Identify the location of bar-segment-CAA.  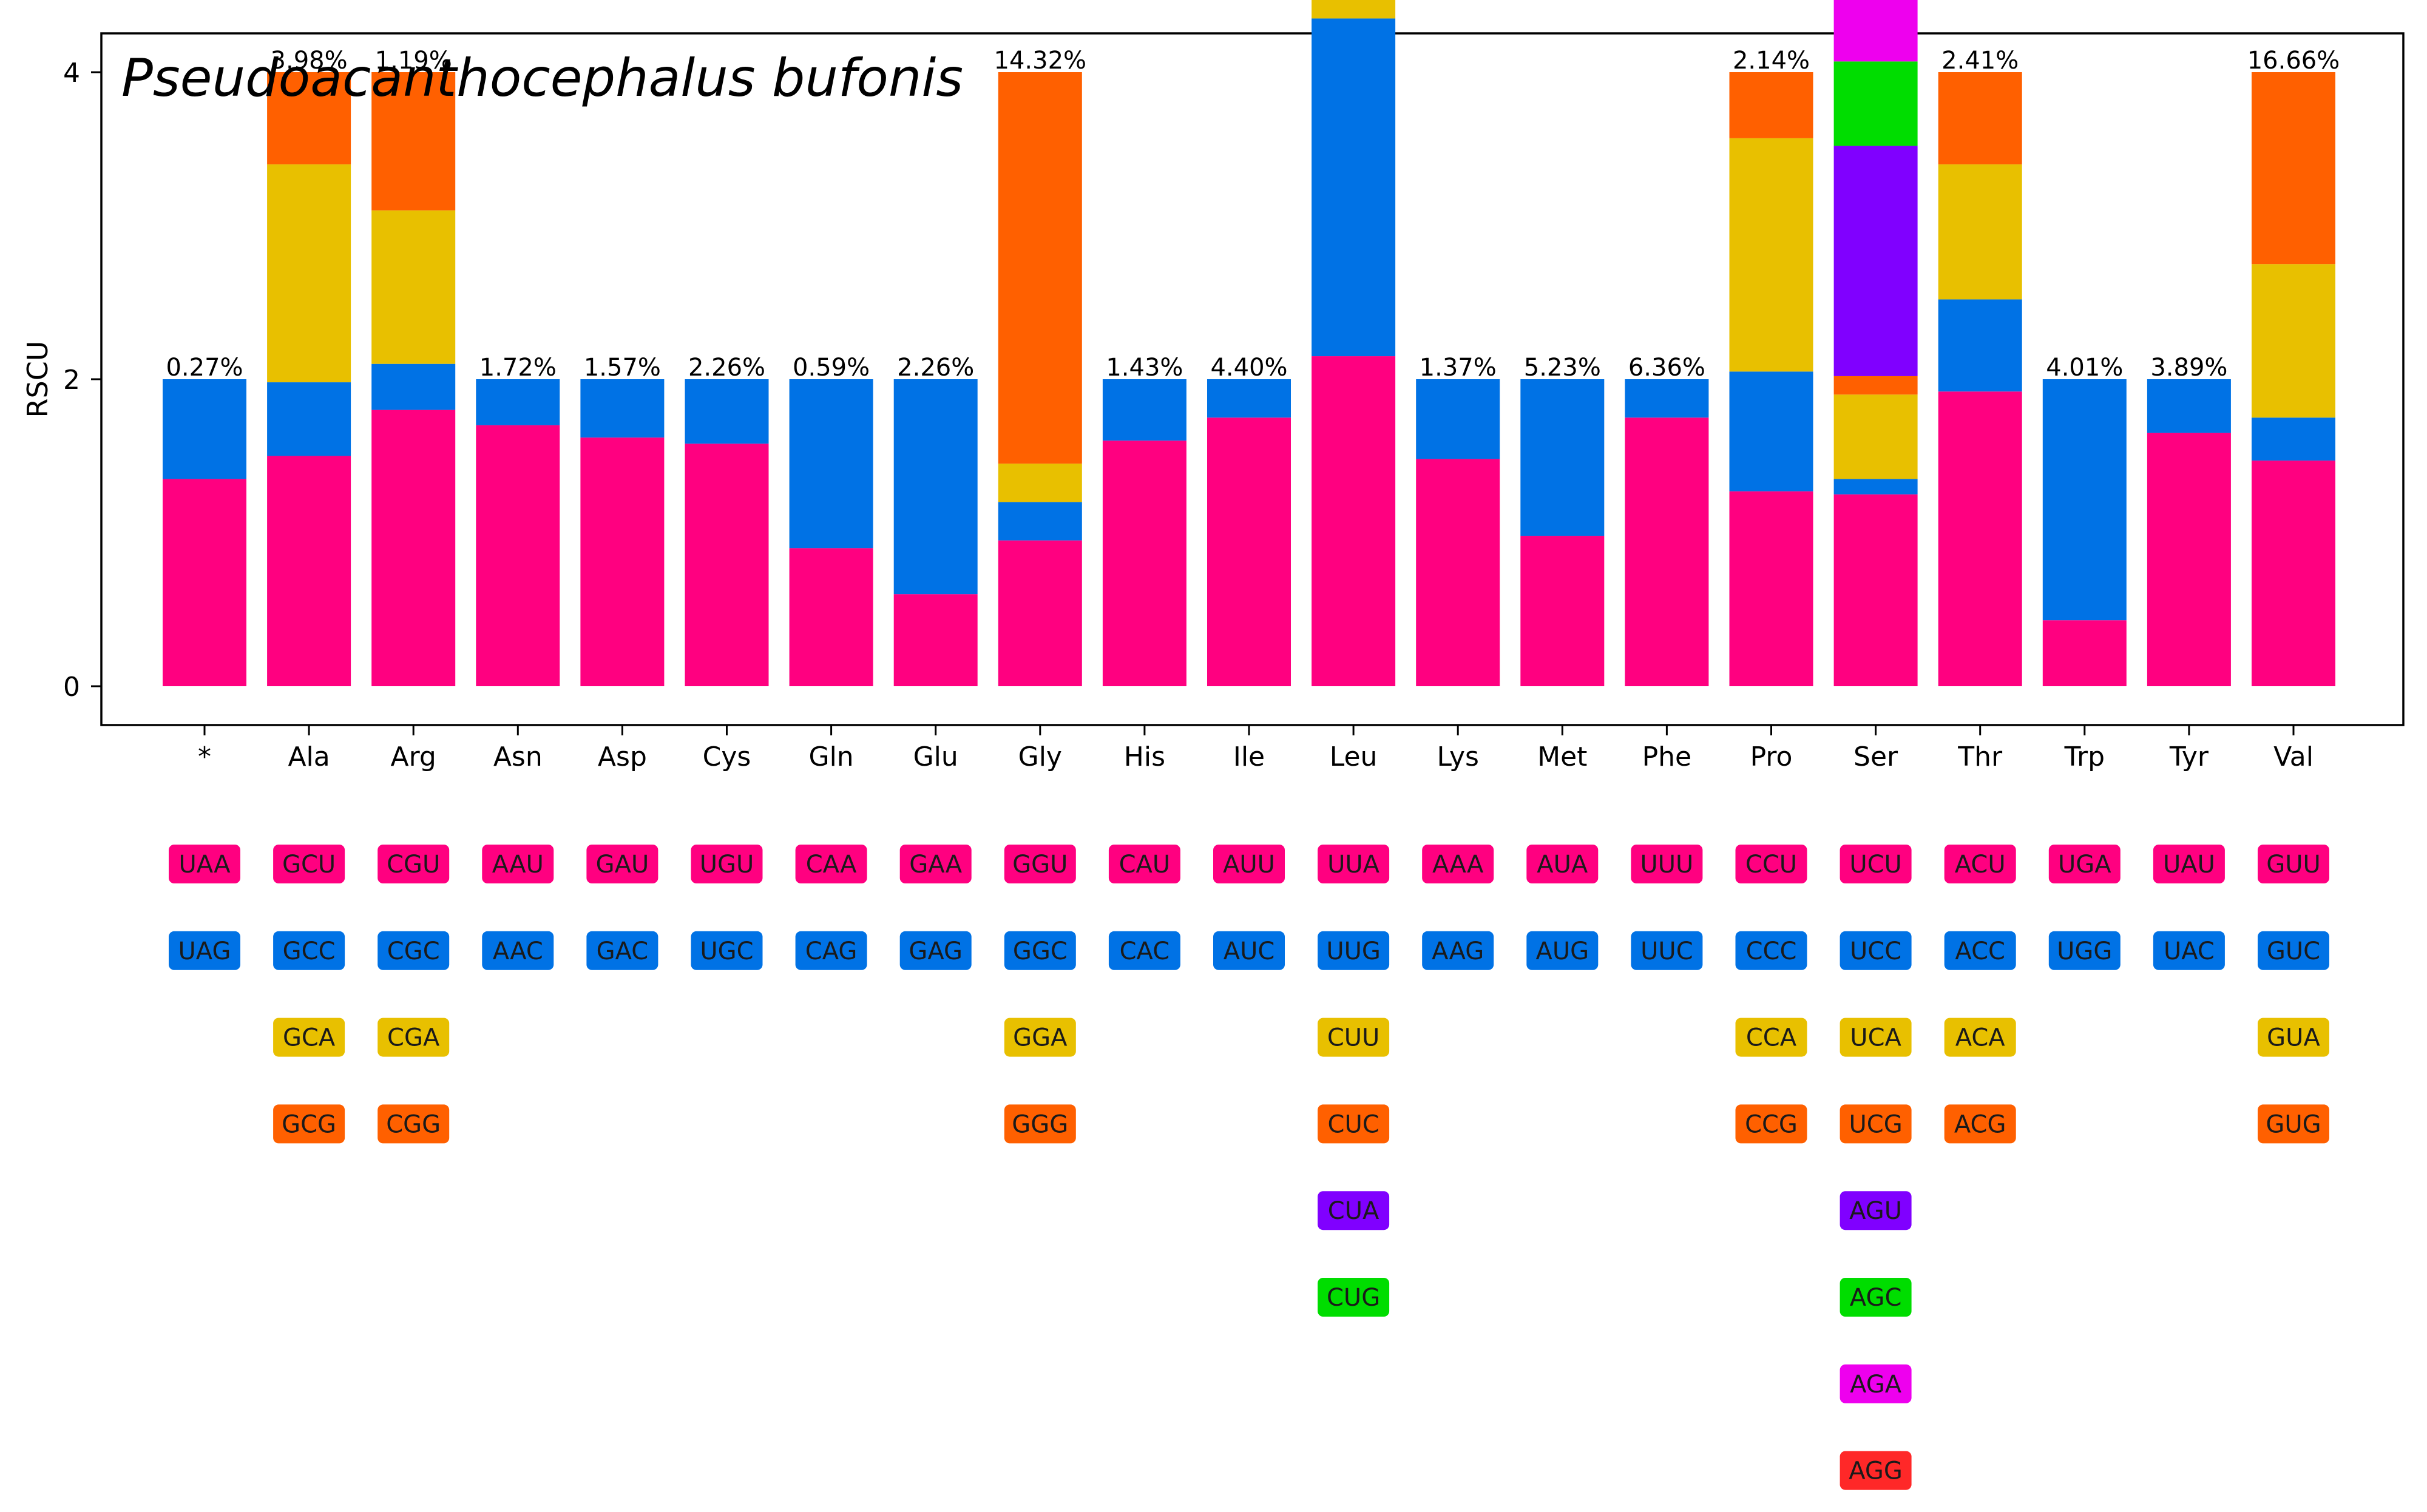
(831, 617).